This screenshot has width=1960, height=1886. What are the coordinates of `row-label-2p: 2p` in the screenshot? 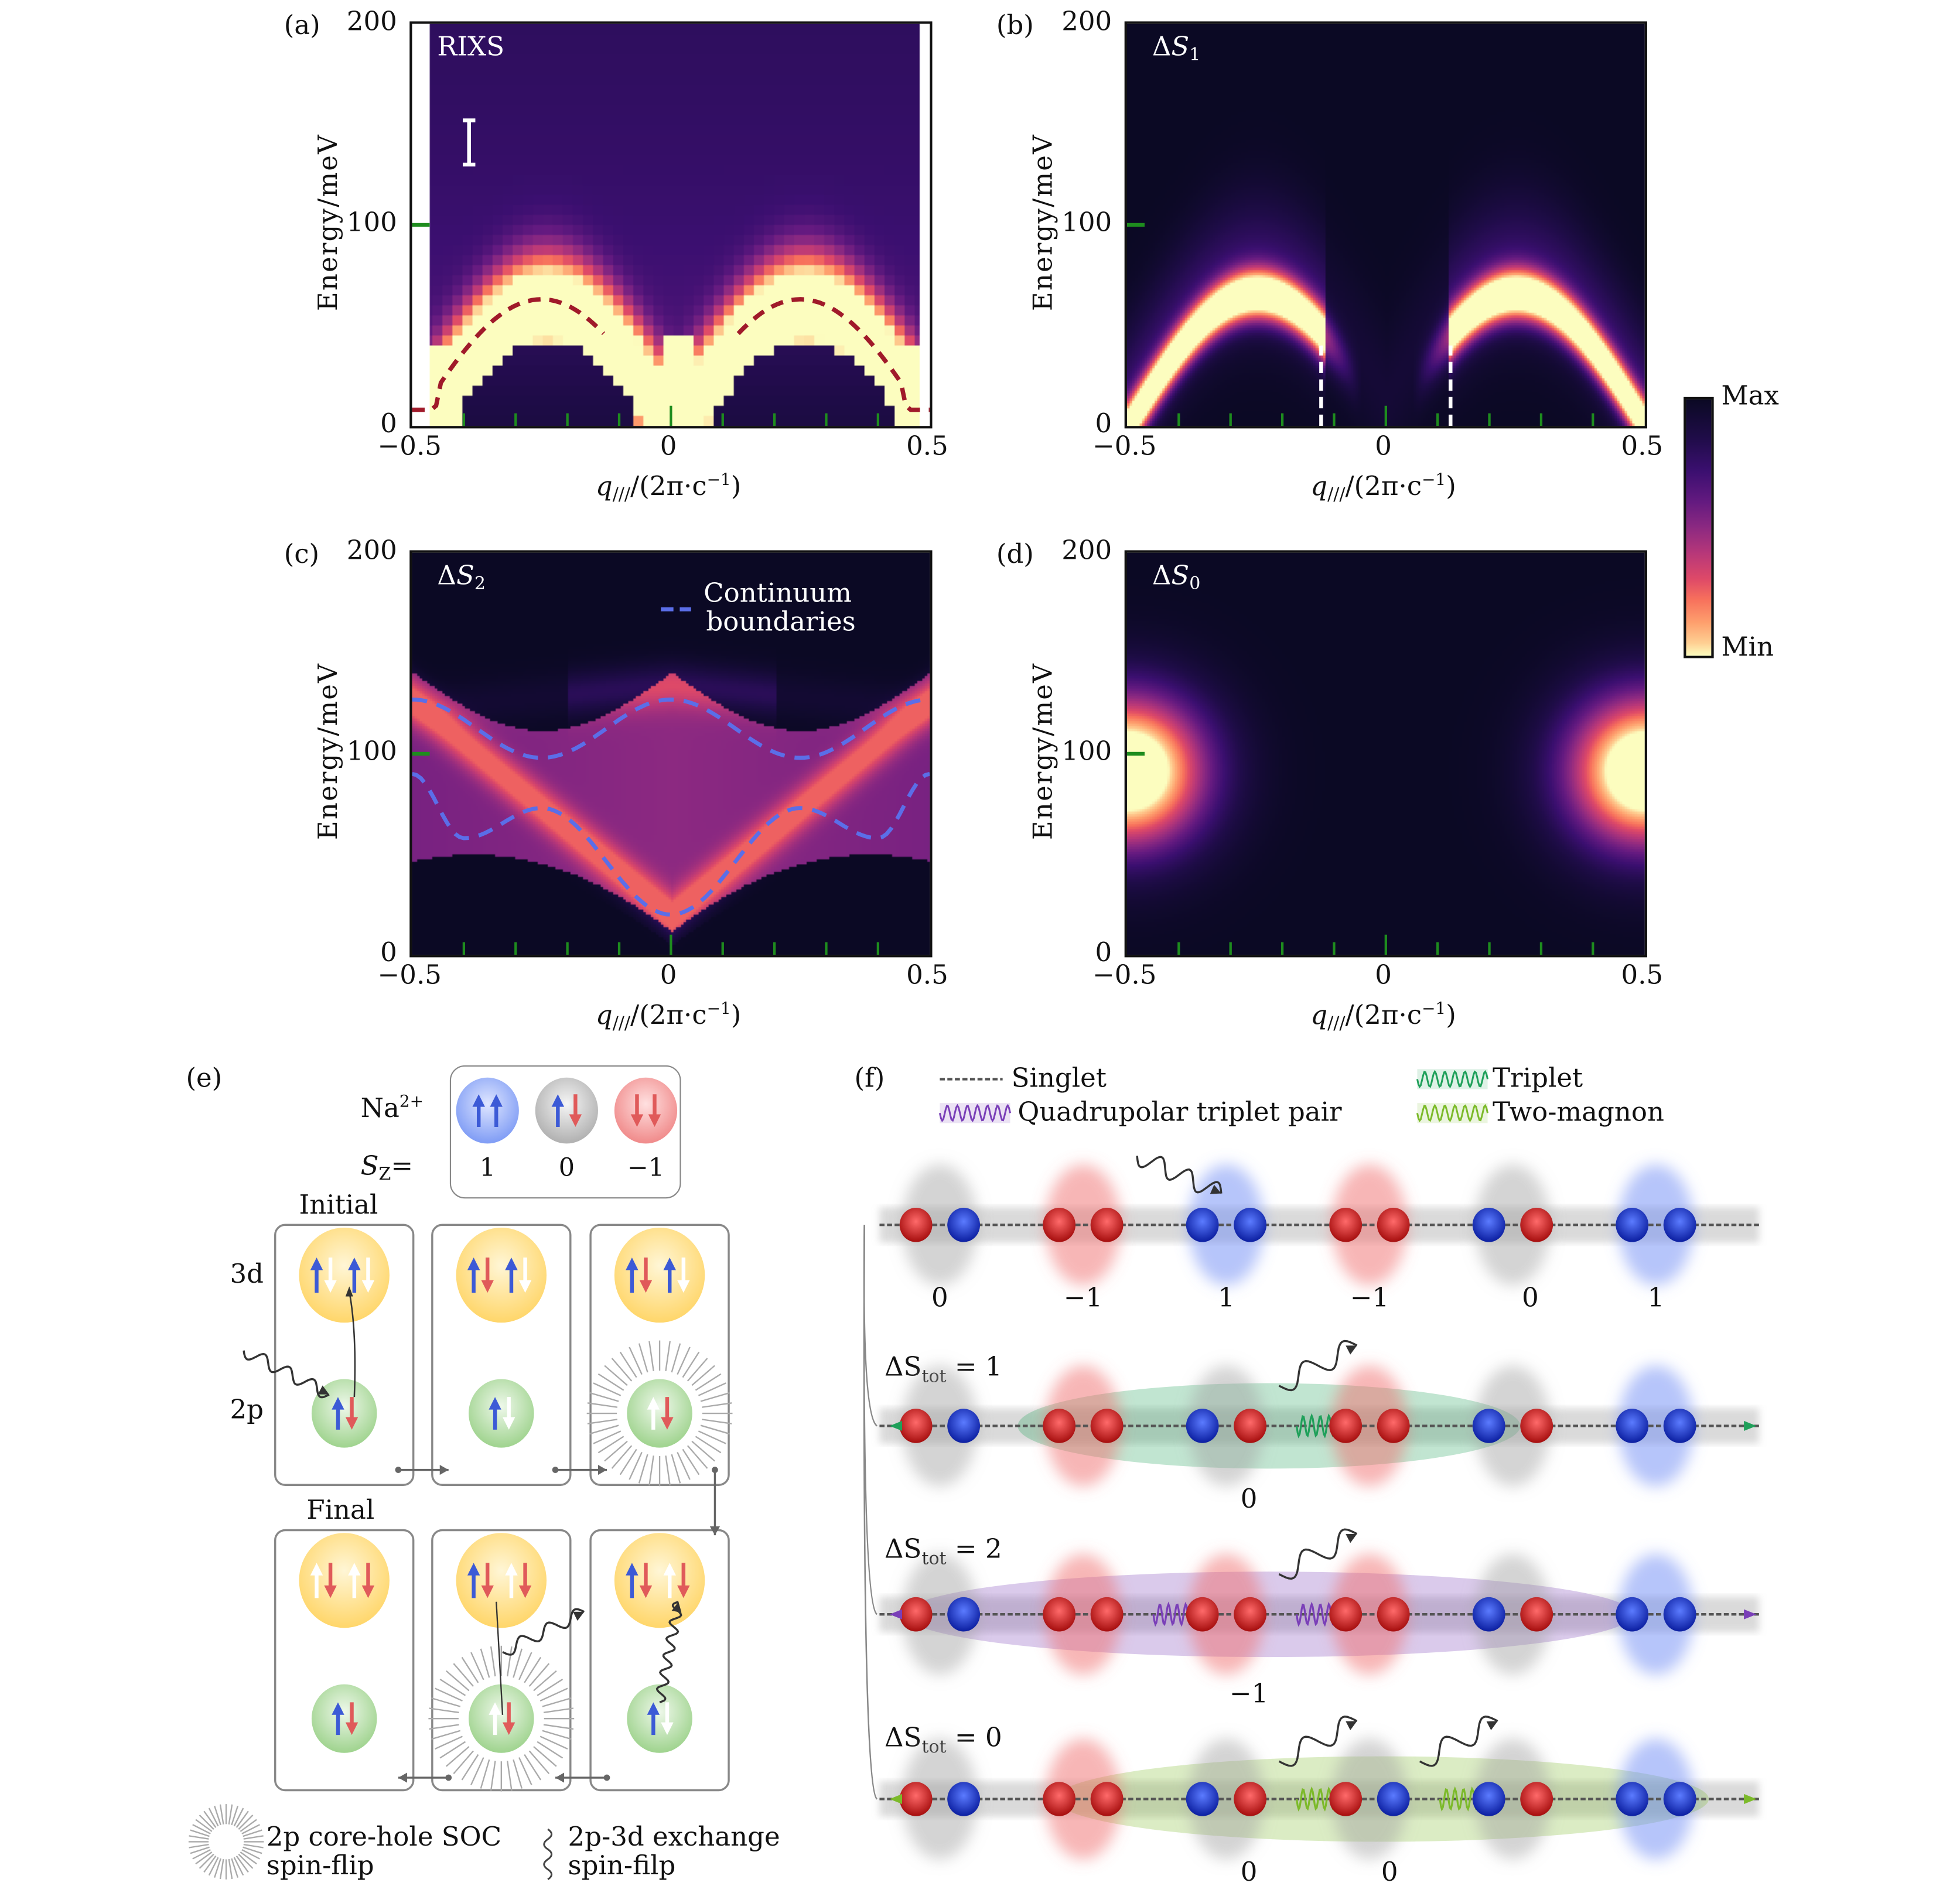 It's located at (247, 1409).